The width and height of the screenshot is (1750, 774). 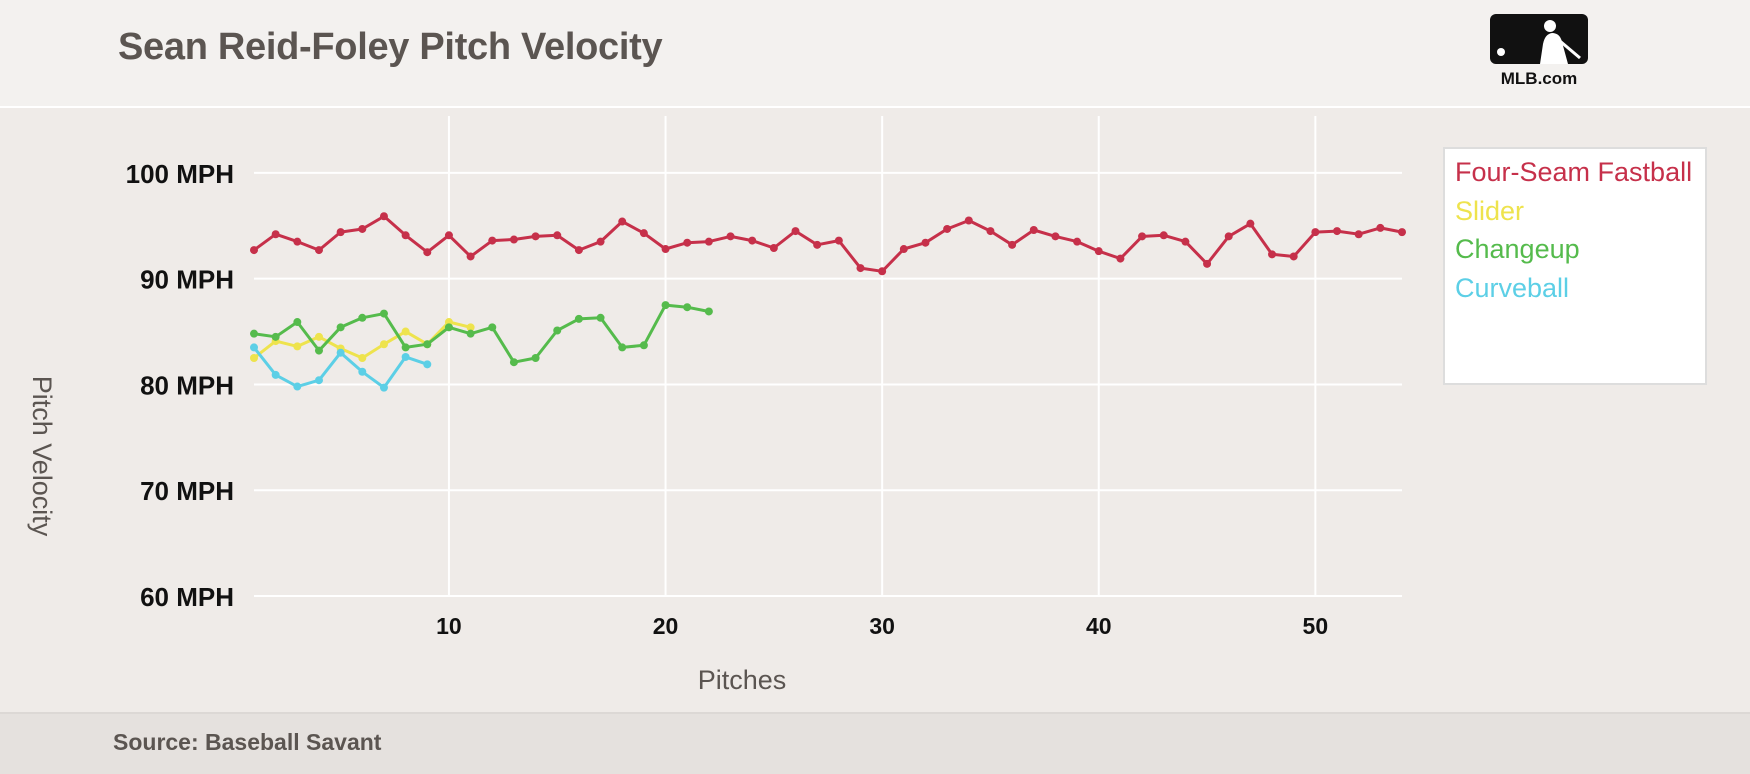 I want to click on y-tick-label: 90 MPH, so click(x=187, y=280).